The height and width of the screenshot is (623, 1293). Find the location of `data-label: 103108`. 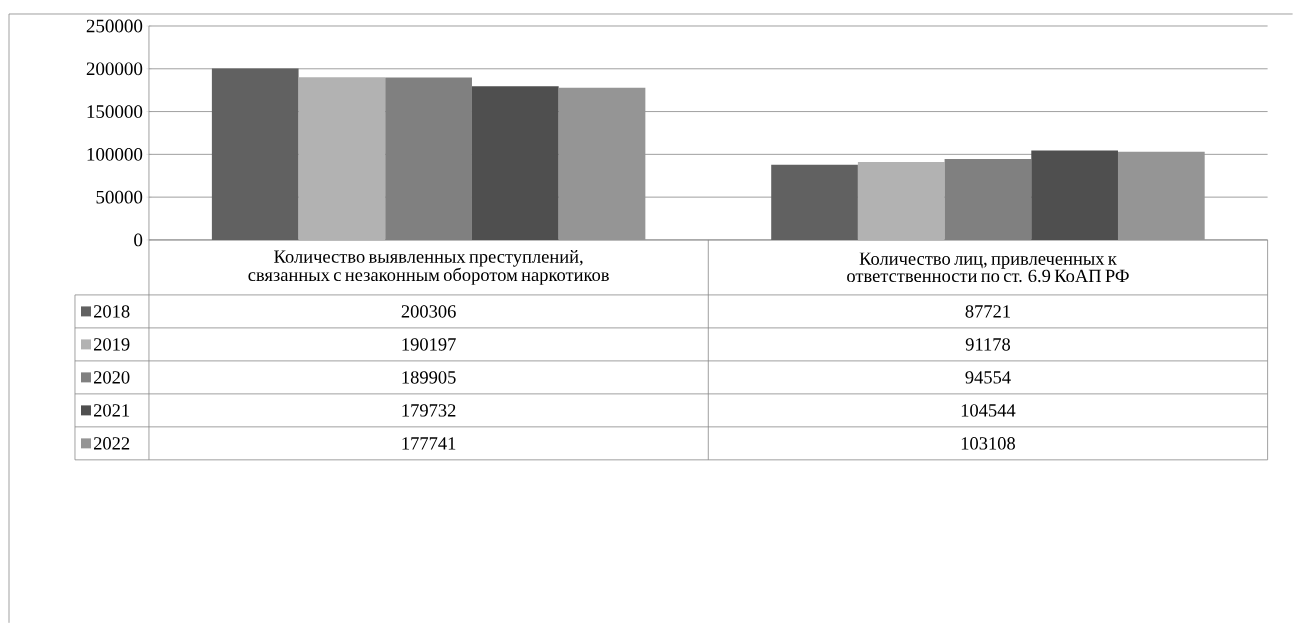

data-label: 103108 is located at coordinates (988, 443).